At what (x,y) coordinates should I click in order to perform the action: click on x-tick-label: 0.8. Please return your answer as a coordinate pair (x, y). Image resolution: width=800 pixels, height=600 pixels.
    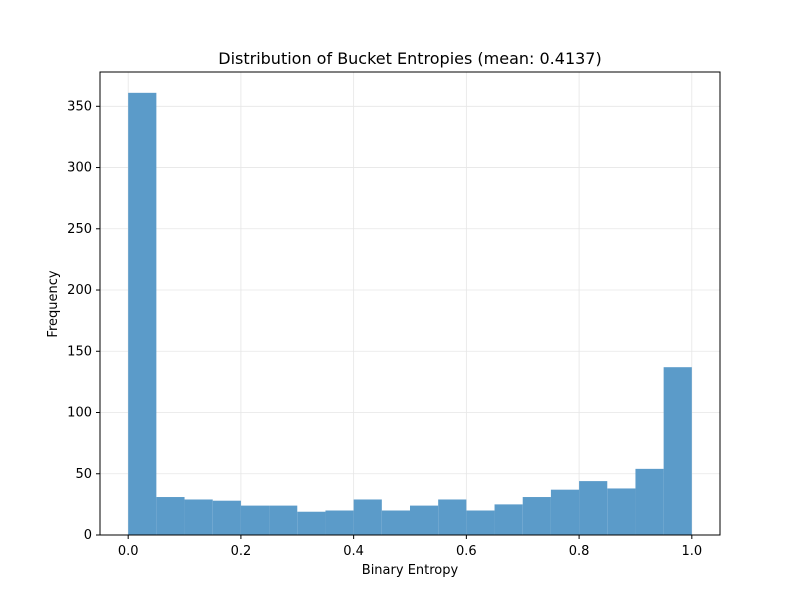
    Looking at the image, I should click on (579, 551).